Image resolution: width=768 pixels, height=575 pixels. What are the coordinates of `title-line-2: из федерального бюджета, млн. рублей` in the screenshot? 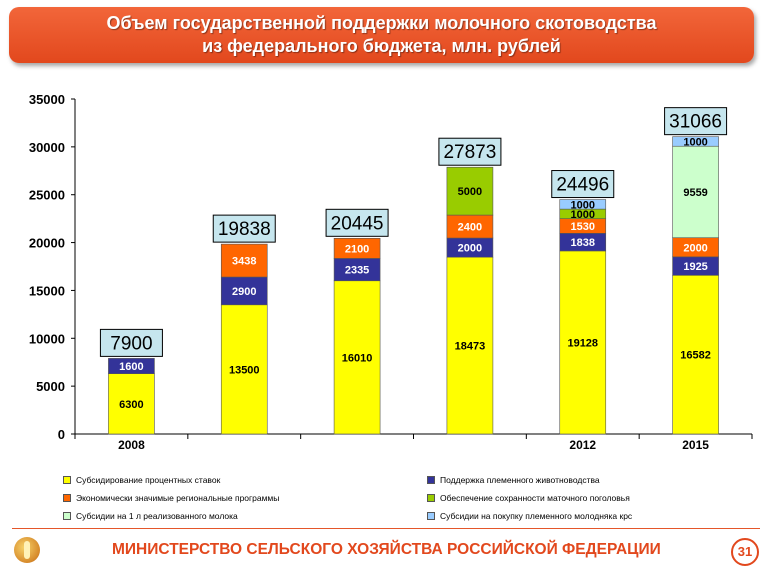 It's located at (381, 46).